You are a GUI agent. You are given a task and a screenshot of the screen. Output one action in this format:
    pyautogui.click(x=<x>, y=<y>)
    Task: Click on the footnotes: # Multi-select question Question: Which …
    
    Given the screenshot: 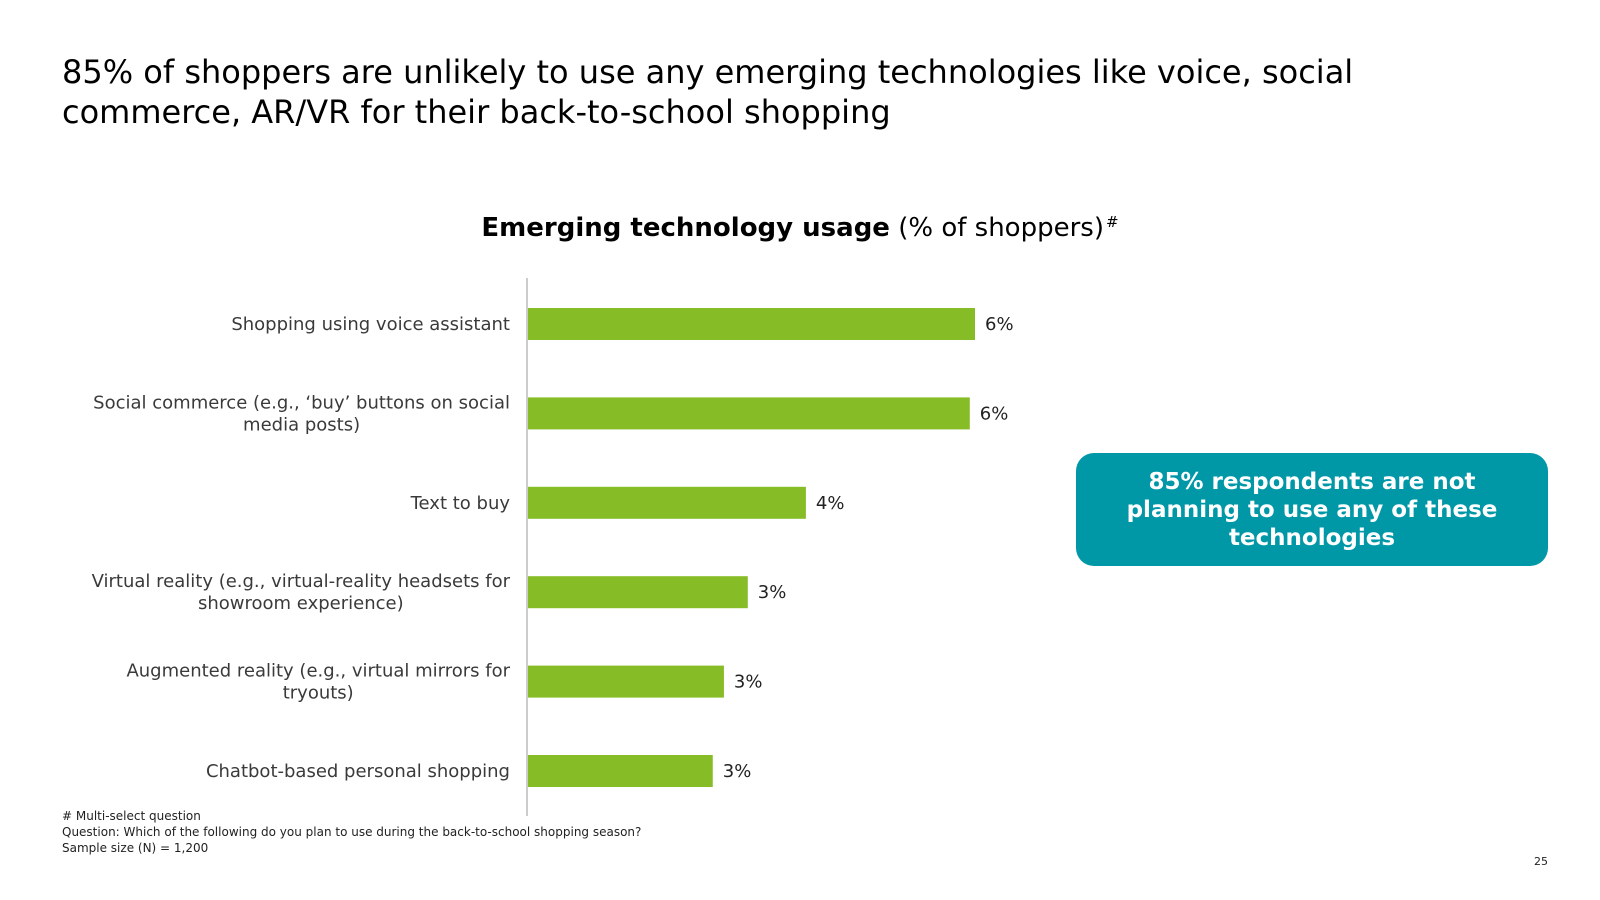 What is the action you would take?
    pyautogui.click(x=351, y=832)
    